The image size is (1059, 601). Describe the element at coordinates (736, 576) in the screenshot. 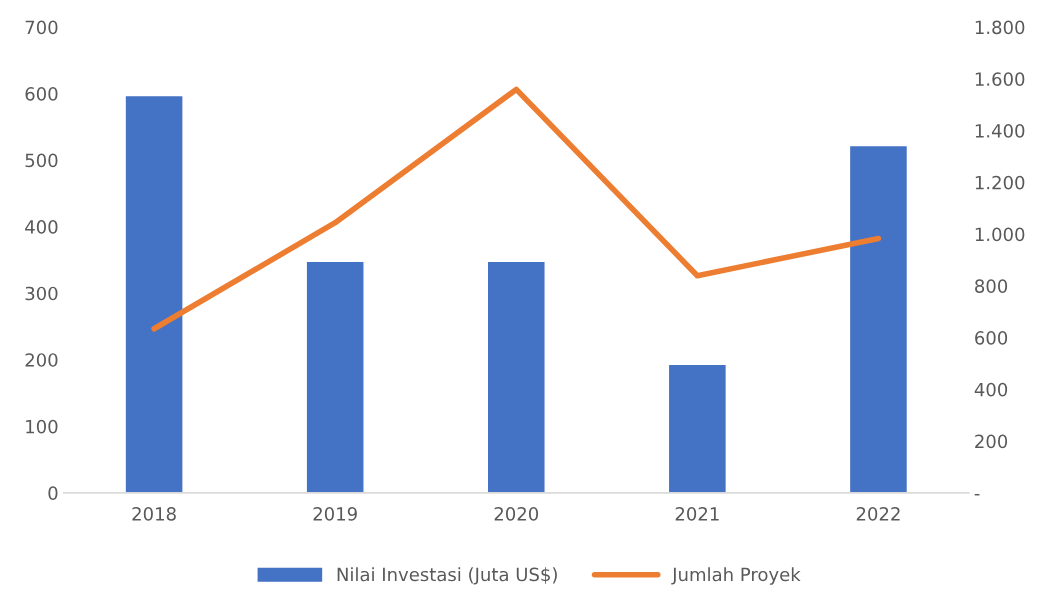

I see `legend-label: Jumlah Proyek` at that location.